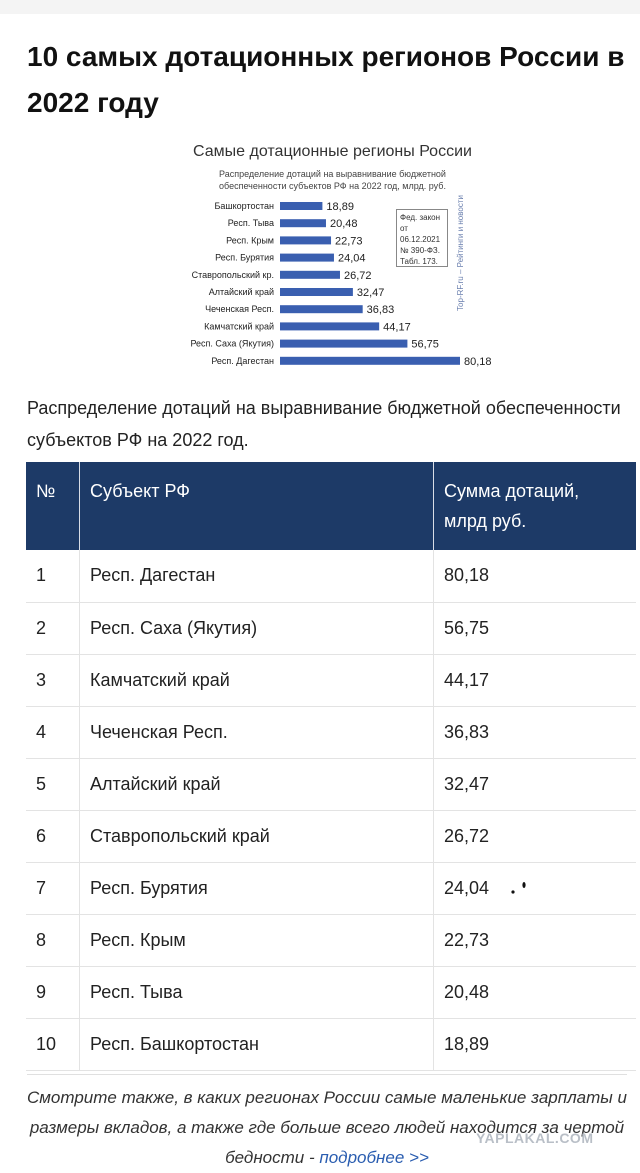 Image resolution: width=640 pixels, height=1173 pixels. Describe the element at coordinates (256, 784) in the screenshot. I see `row-region: Алтайский край` at that location.